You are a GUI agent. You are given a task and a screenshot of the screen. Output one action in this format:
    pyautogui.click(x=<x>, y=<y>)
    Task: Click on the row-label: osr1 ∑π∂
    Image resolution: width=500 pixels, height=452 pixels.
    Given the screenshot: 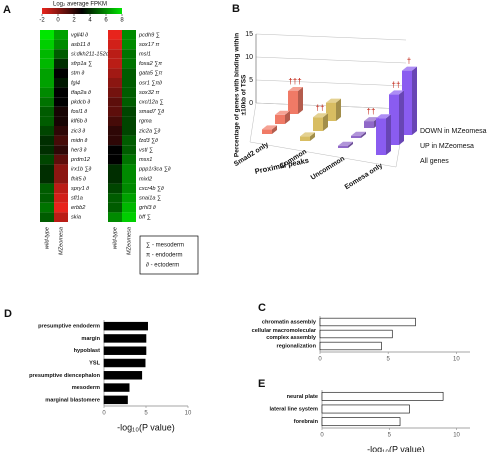 What is the action you would take?
    pyautogui.click(x=150, y=82)
    